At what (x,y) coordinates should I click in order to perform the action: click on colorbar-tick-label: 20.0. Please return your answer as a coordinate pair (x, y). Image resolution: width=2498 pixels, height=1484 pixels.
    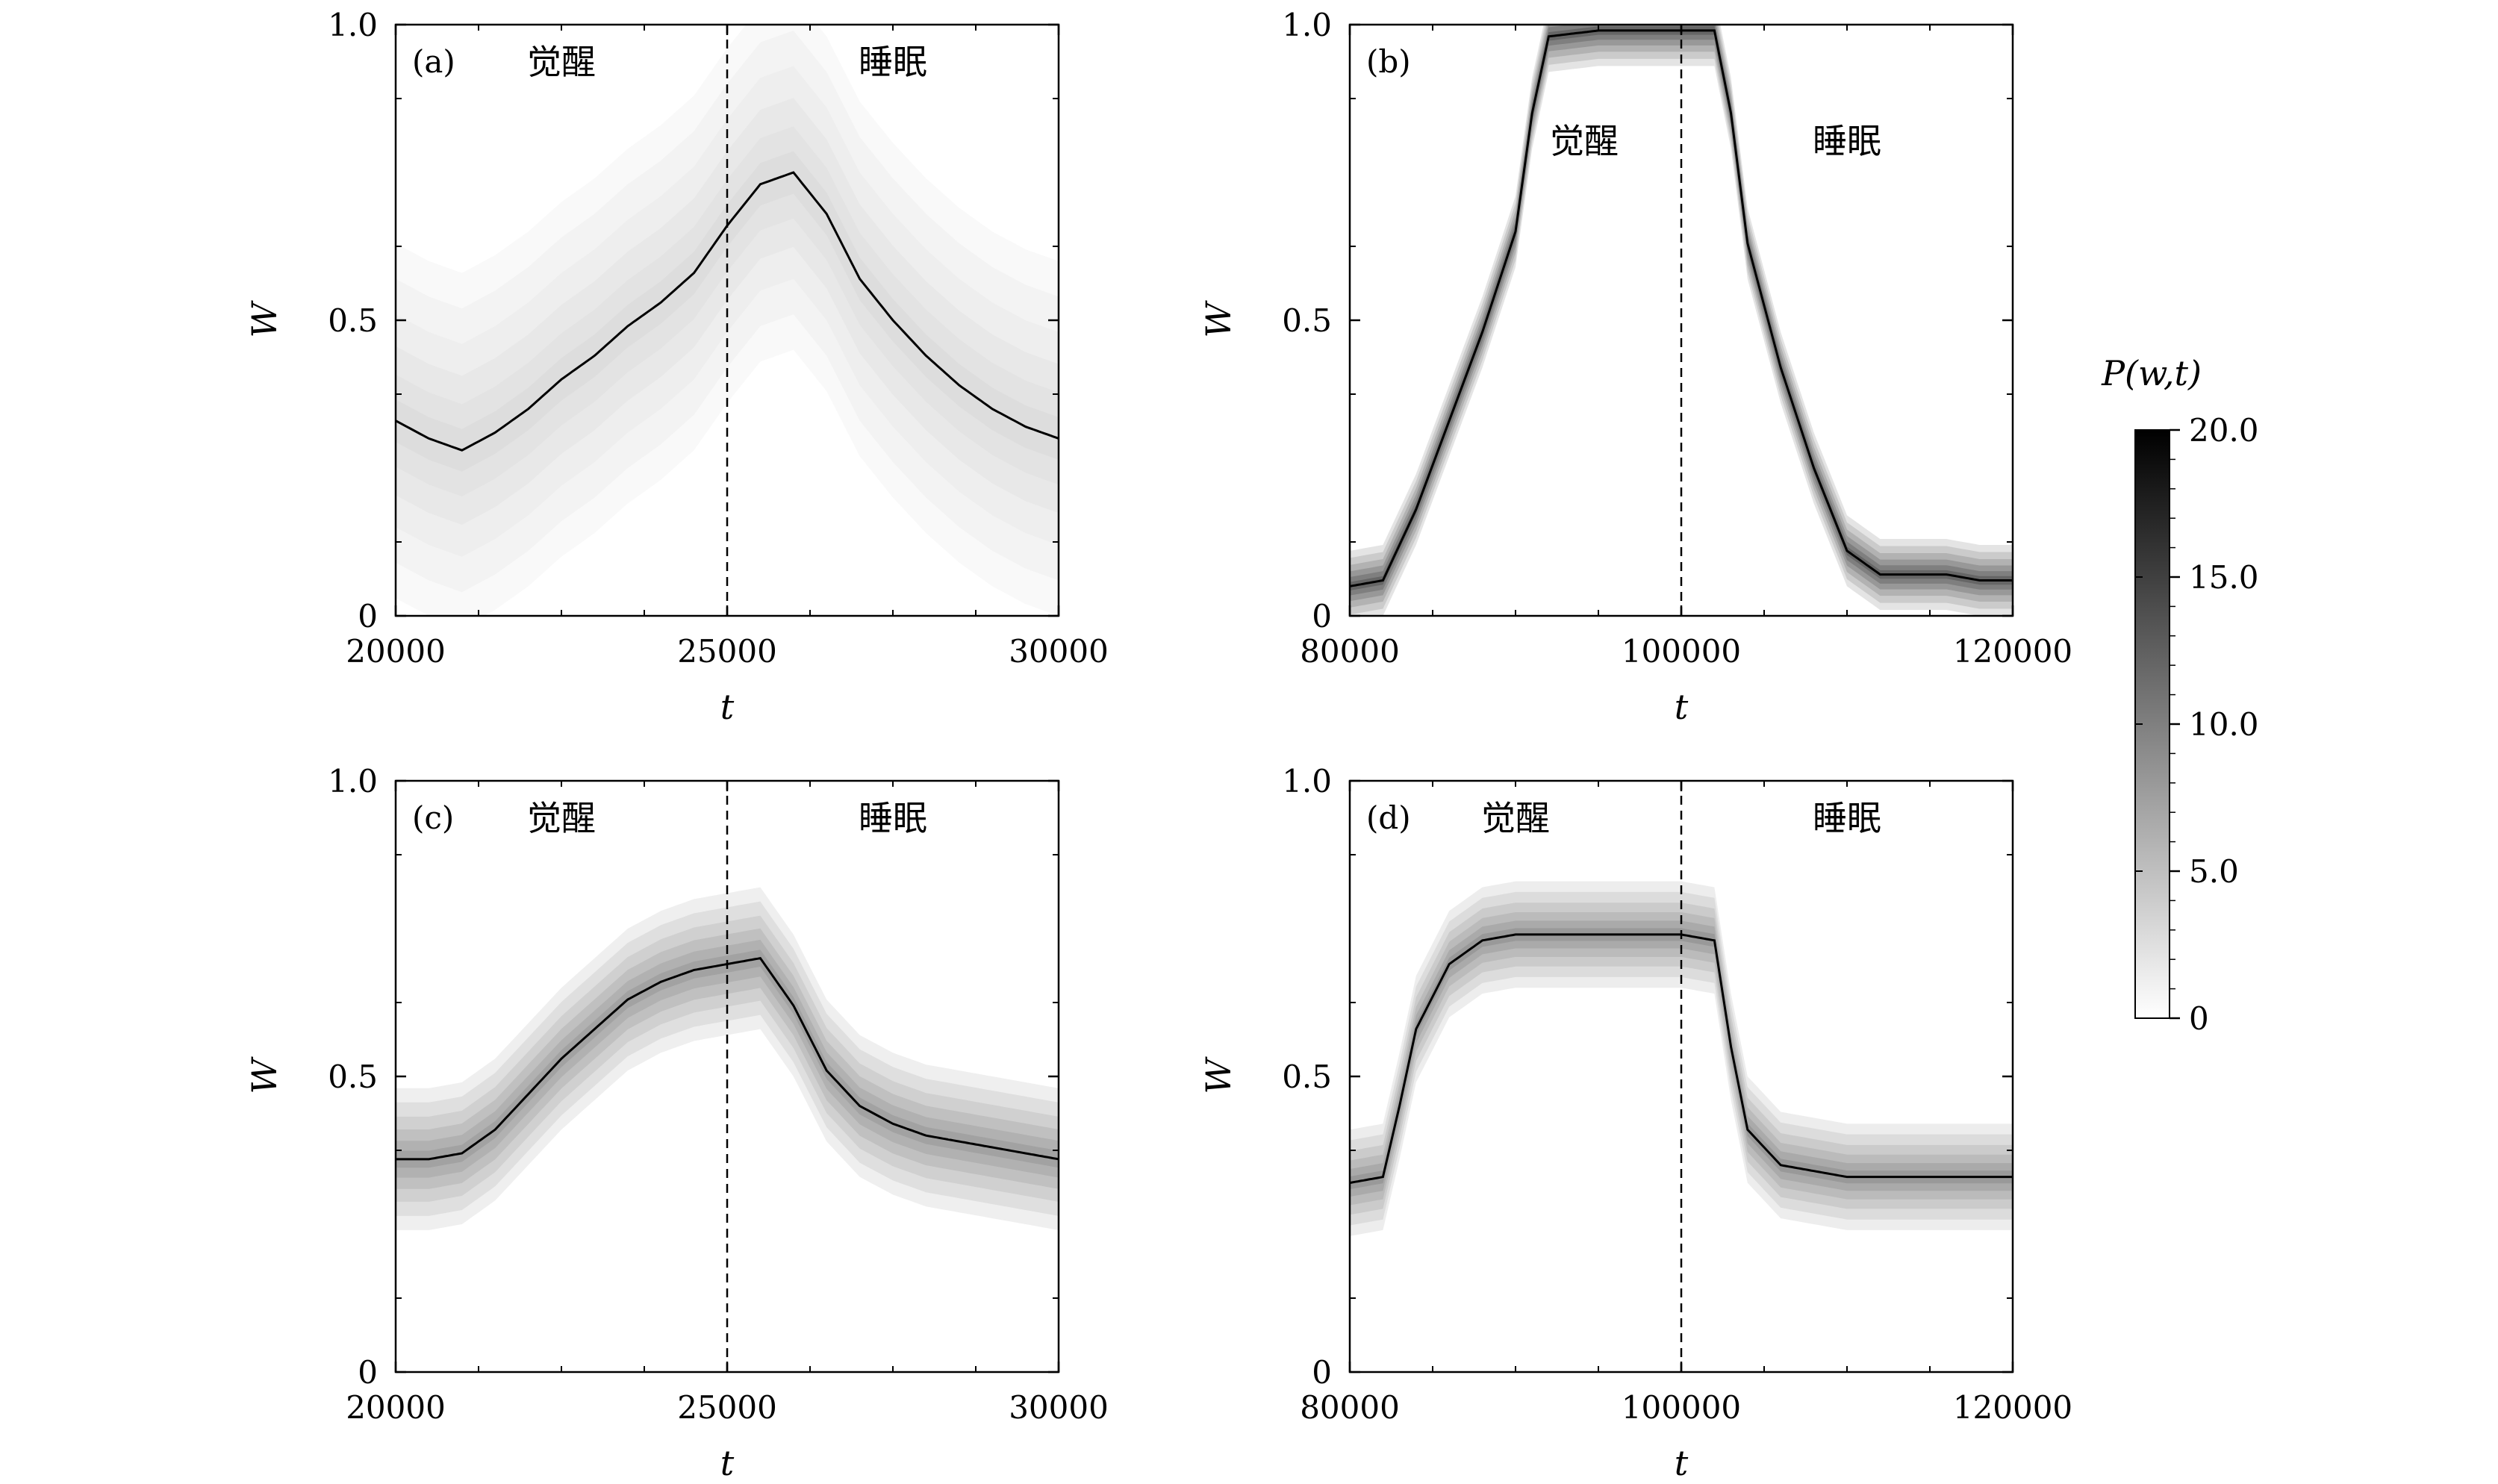
    Looking at the image, I should click on (2224, 430).